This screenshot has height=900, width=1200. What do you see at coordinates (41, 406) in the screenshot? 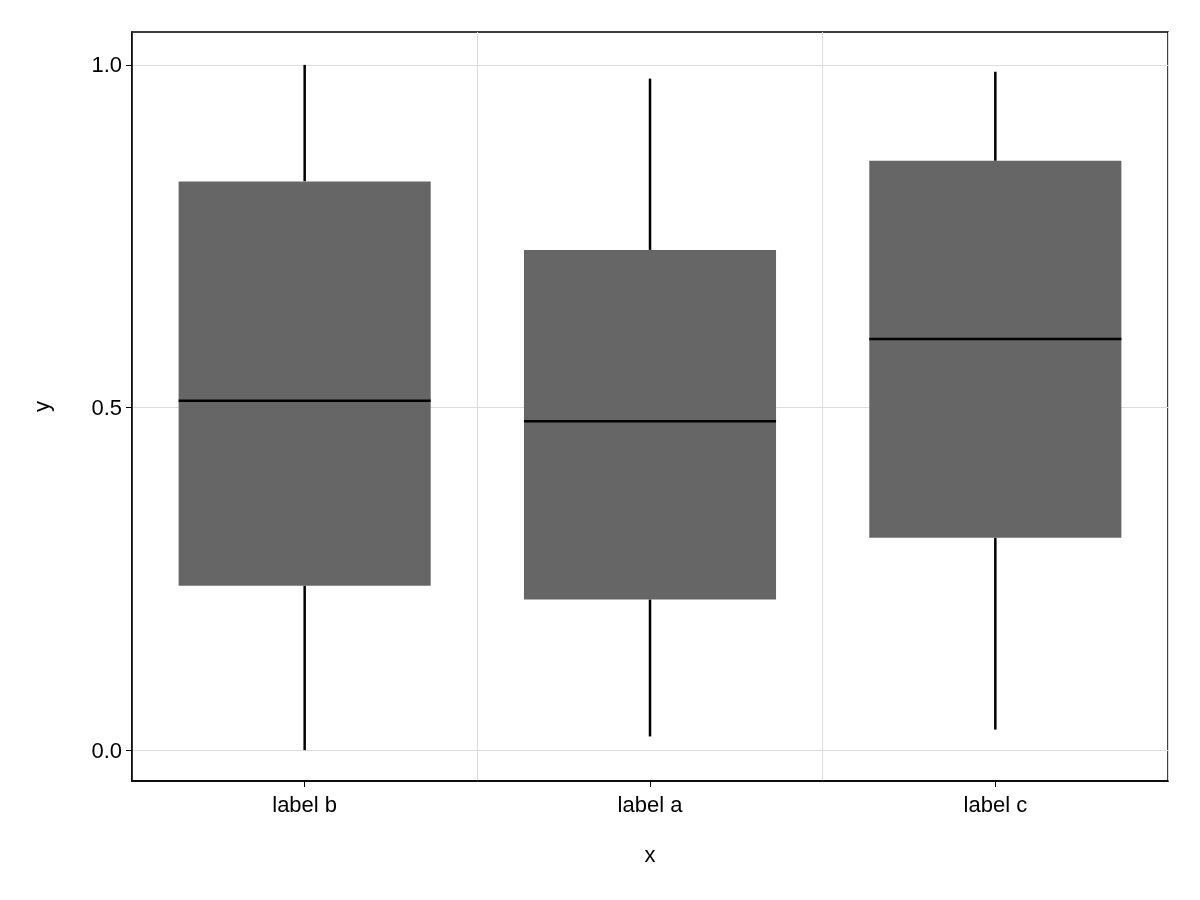
I see `y-axis-title: y` at bounding box center [41, 406].